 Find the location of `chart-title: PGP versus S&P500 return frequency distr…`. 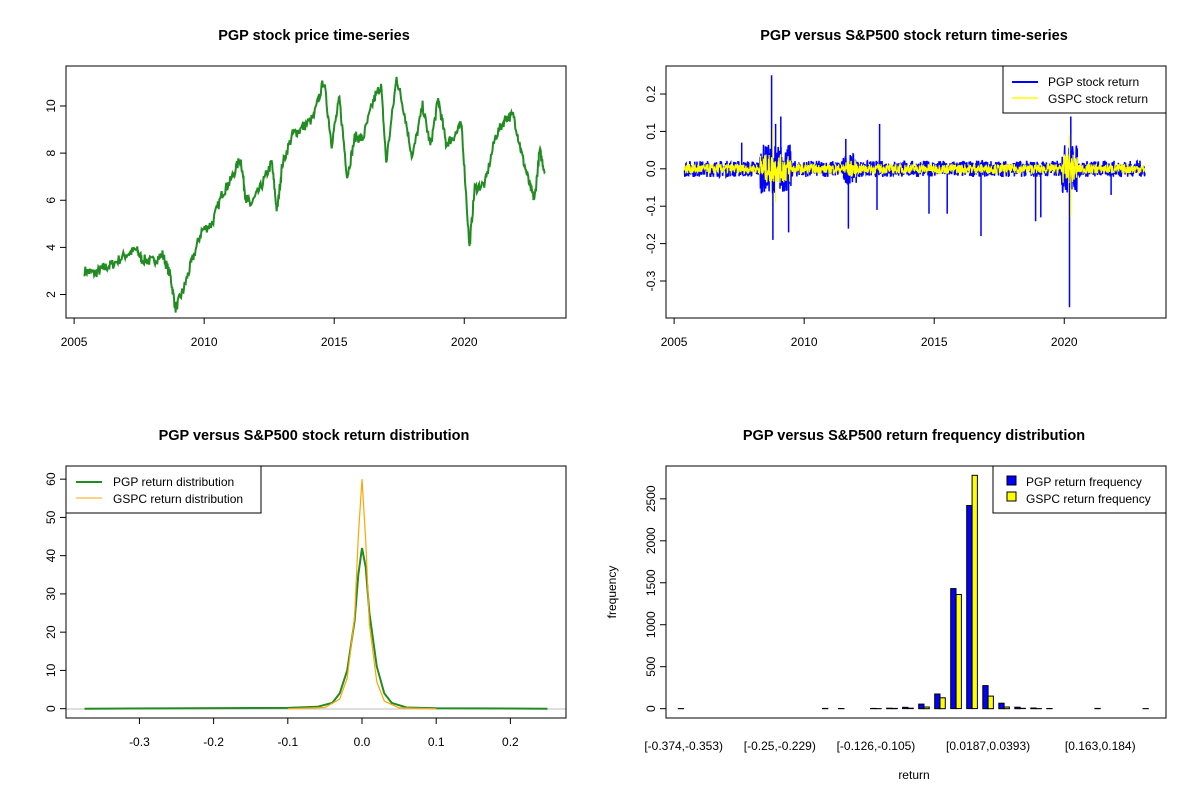

chart-title: PGP versus S&P500 return frequency distr… is located at coordinates (914, 436).